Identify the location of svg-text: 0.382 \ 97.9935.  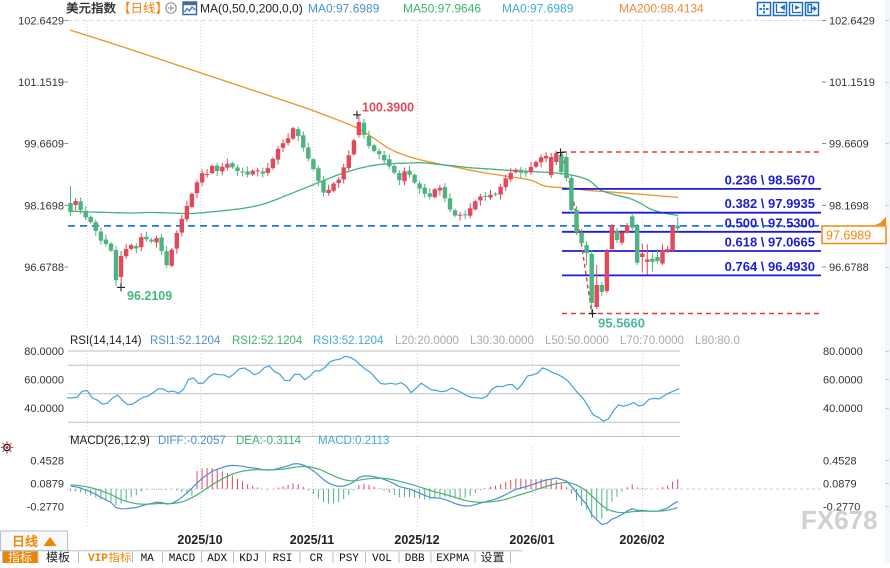
(770, 203).